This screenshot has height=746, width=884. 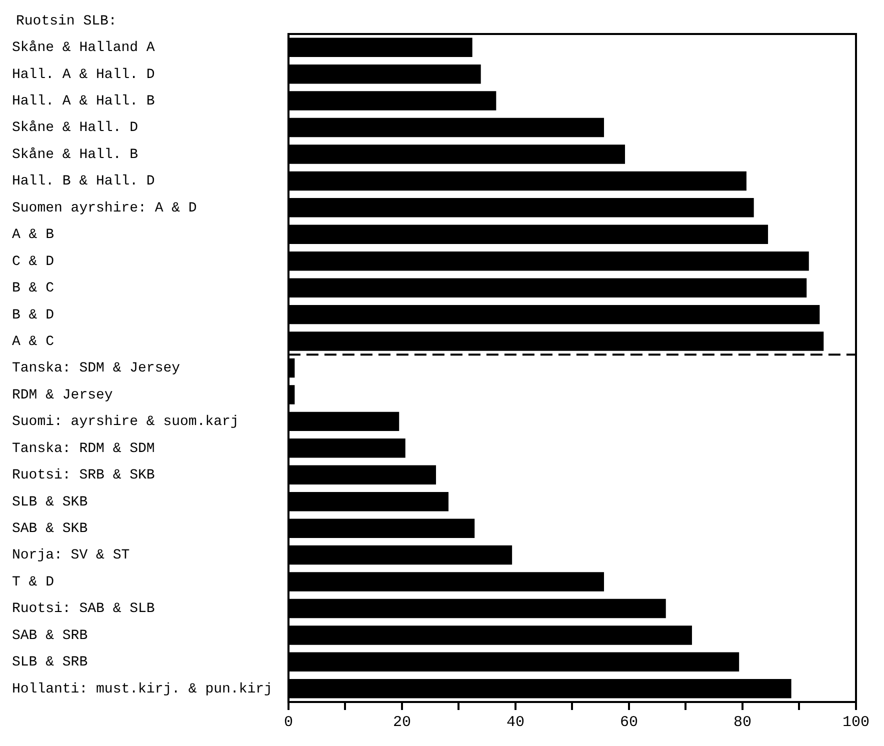 What do you see at coordinates (401, 722) in the screenshot?
I see `x-tick-label: 20` at bounding box center [401, 722].